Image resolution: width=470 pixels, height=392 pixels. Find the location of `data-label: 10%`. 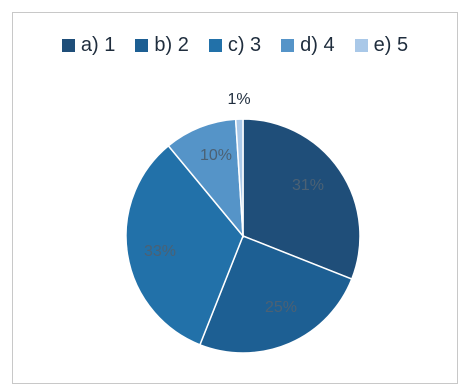

data-label: 10% is located at coordinates (216, 155).